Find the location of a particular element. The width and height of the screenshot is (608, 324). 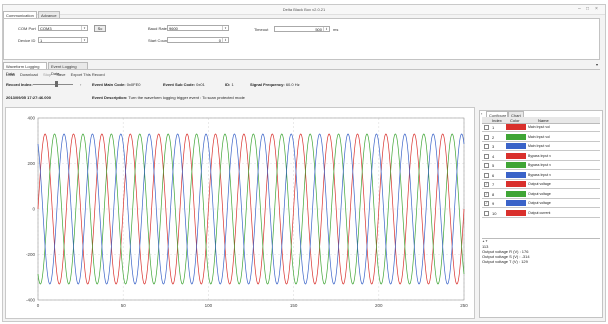

chevron-down-icon: ▾ is located at coordinates (84, 28).